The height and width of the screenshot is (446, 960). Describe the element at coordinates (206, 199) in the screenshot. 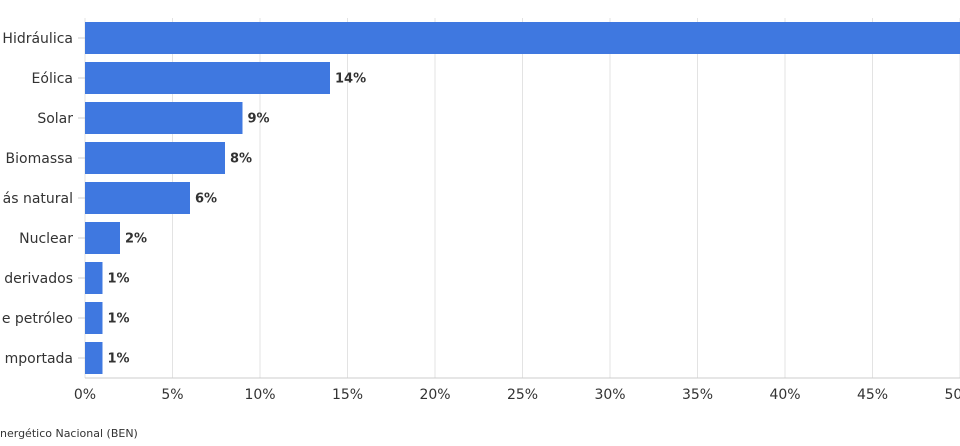

I see `data-label: 6%` at that location.